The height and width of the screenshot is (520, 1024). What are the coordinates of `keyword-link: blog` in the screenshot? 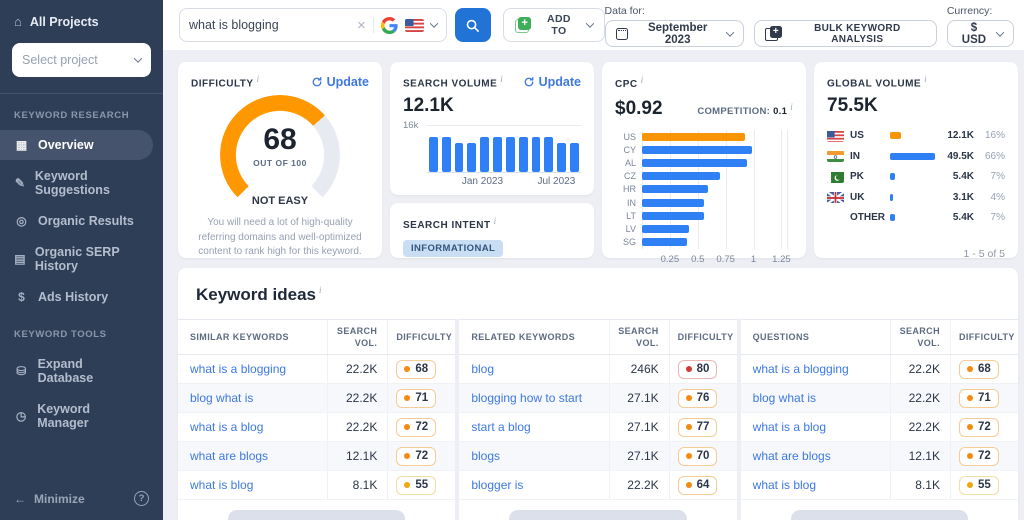 It's located at (483, 369).